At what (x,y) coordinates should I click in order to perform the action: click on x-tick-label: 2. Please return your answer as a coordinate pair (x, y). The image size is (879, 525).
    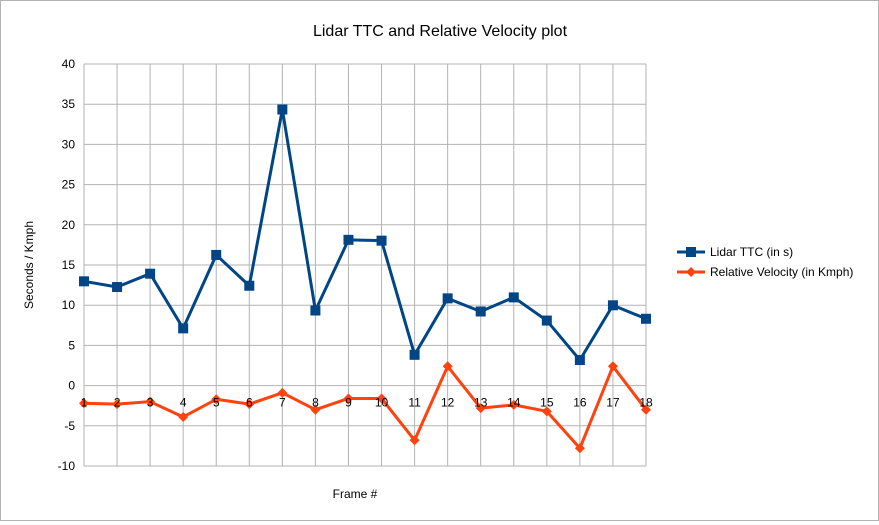
    Looking at the image, I should click on (117, 403).